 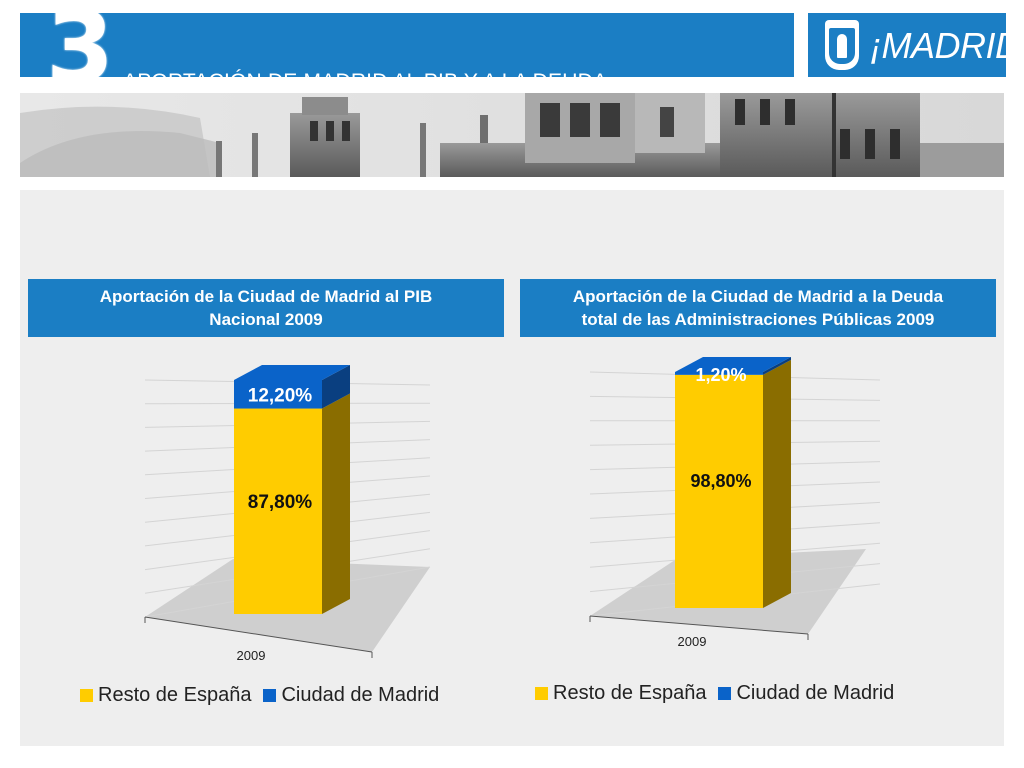 I want to click on chart1-x-axis, so click(x=258, y=634).